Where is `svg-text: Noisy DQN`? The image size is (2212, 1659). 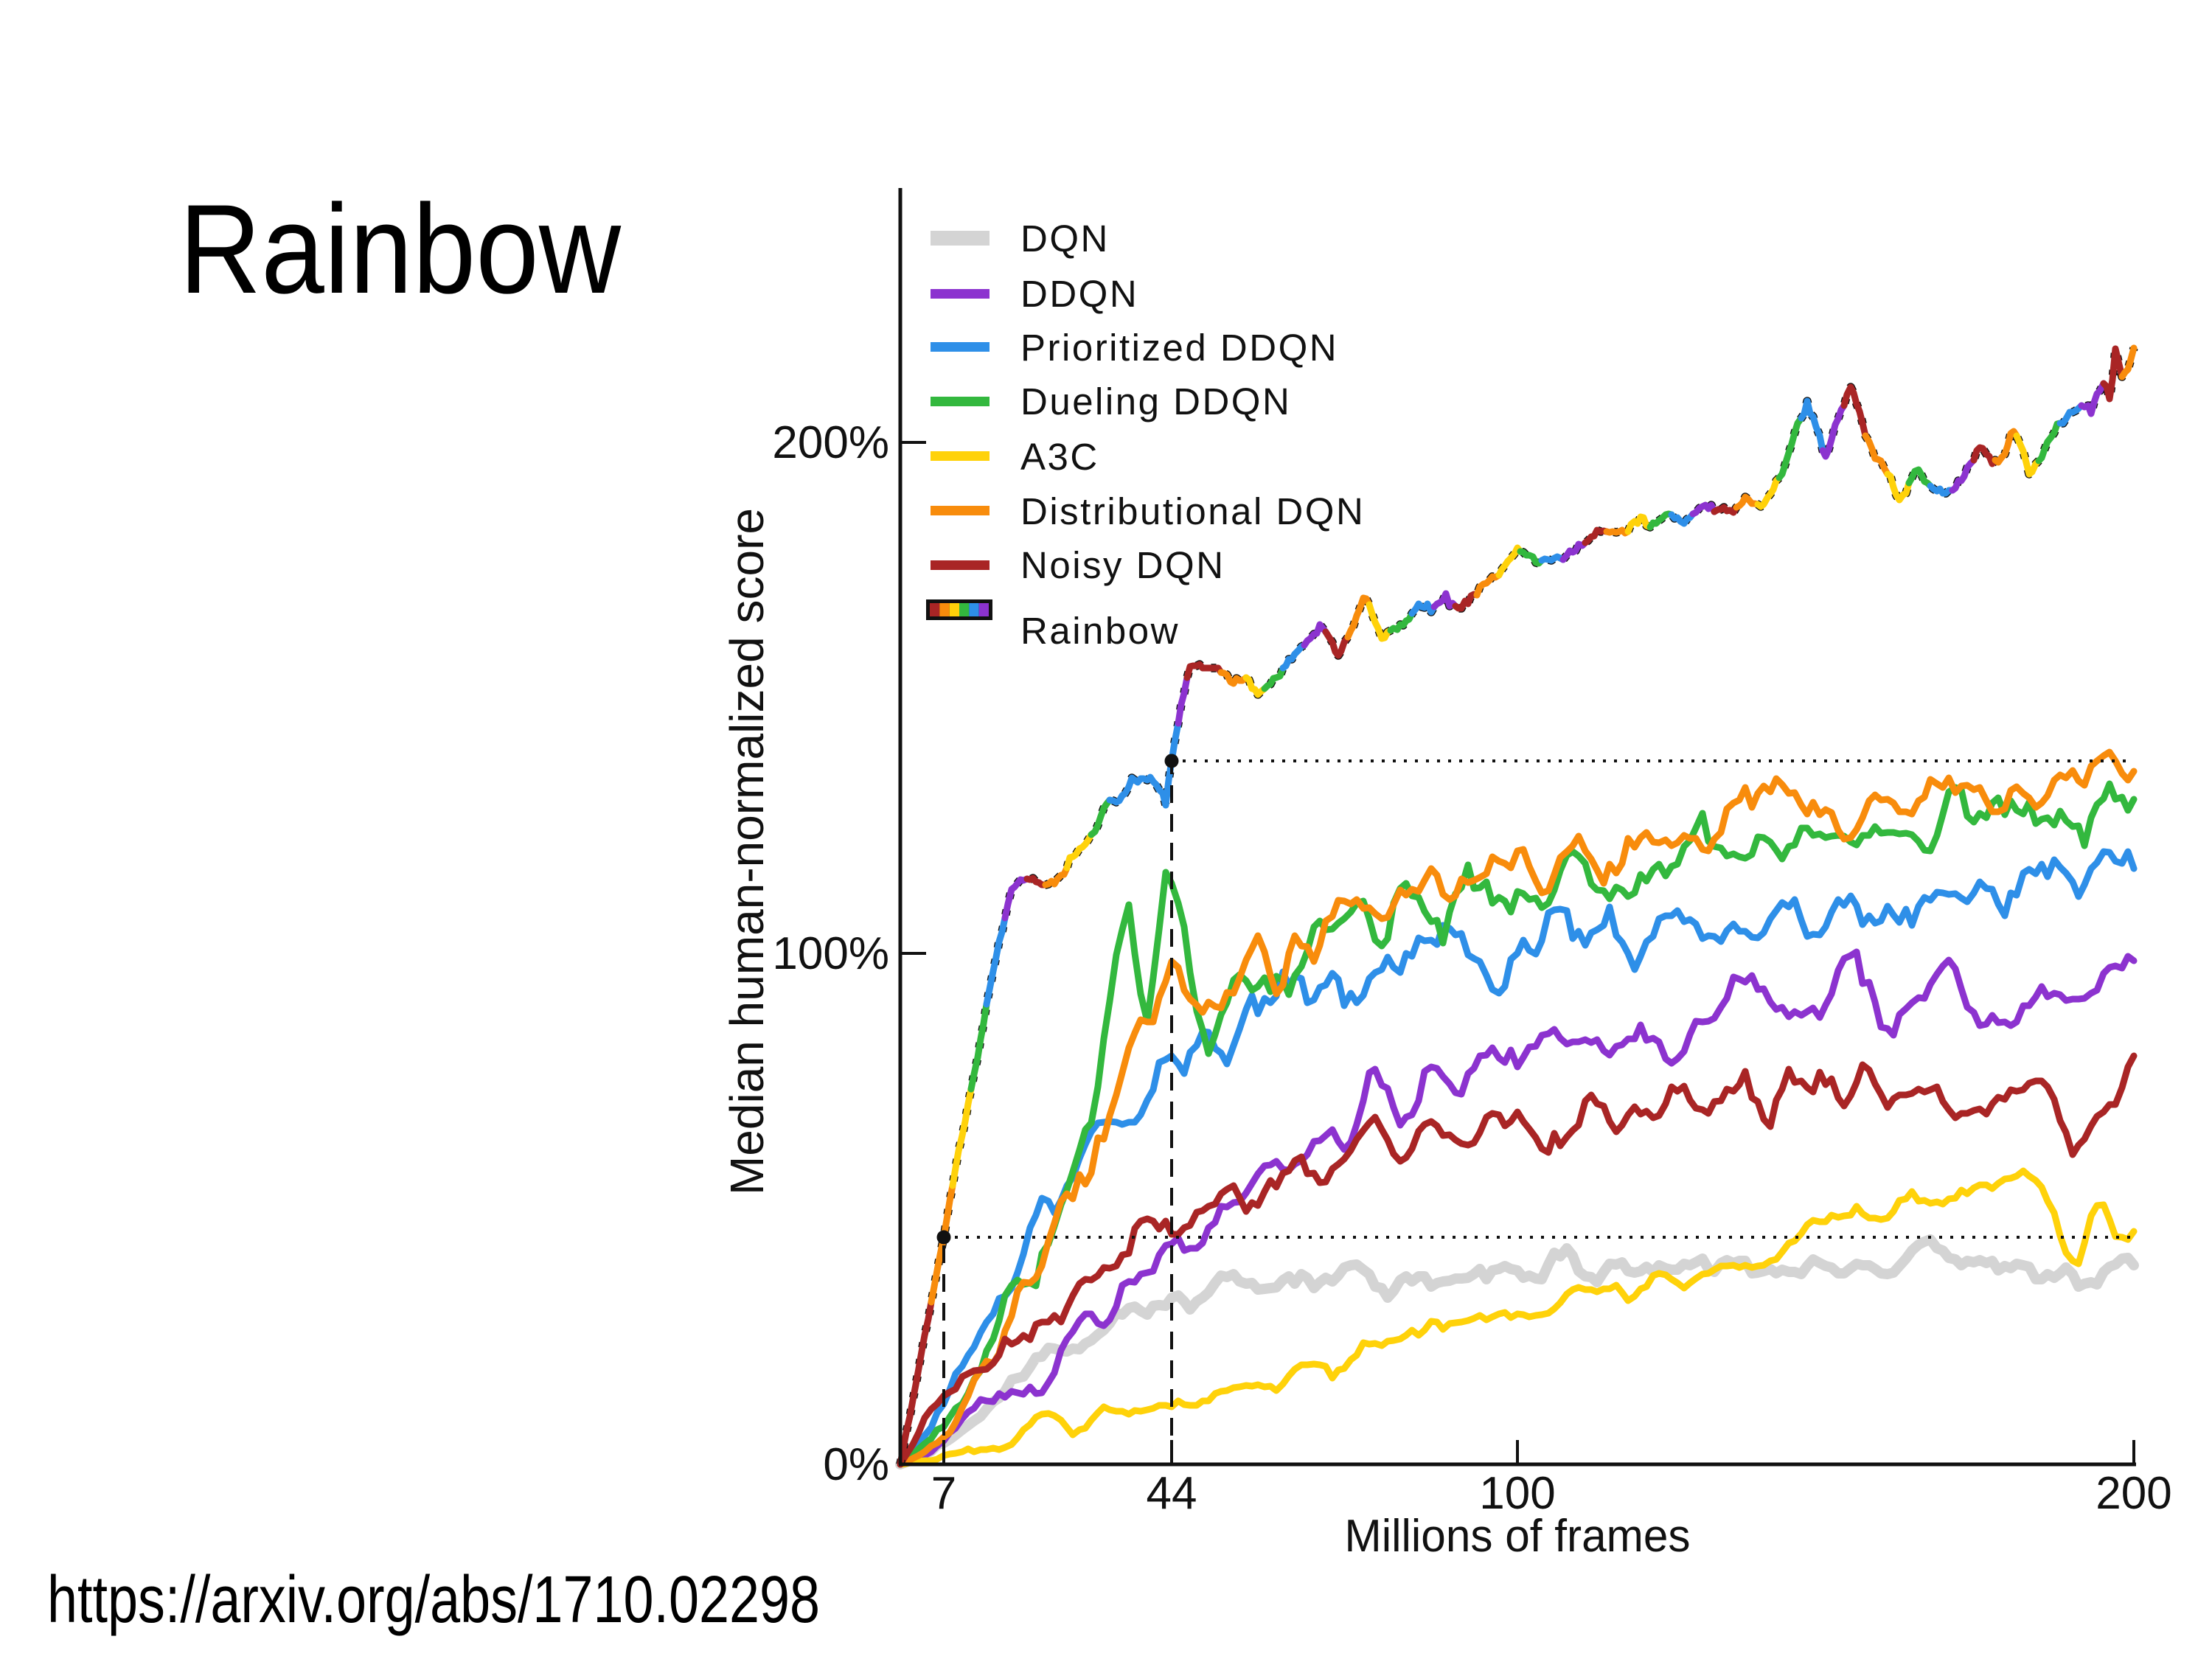 svg-text: Noisy DQN is located at coordinates (1122, 565).